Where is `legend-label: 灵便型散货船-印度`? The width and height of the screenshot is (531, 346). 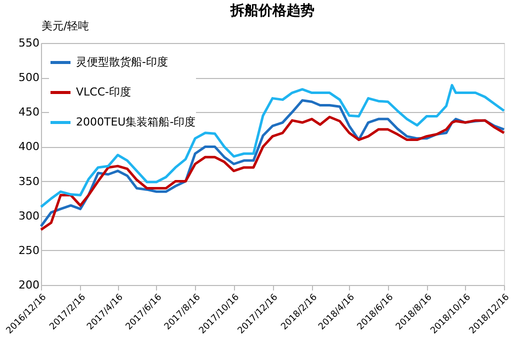 legend-label: 灵便型散货船-印度 is located at coordinates (122, 62).